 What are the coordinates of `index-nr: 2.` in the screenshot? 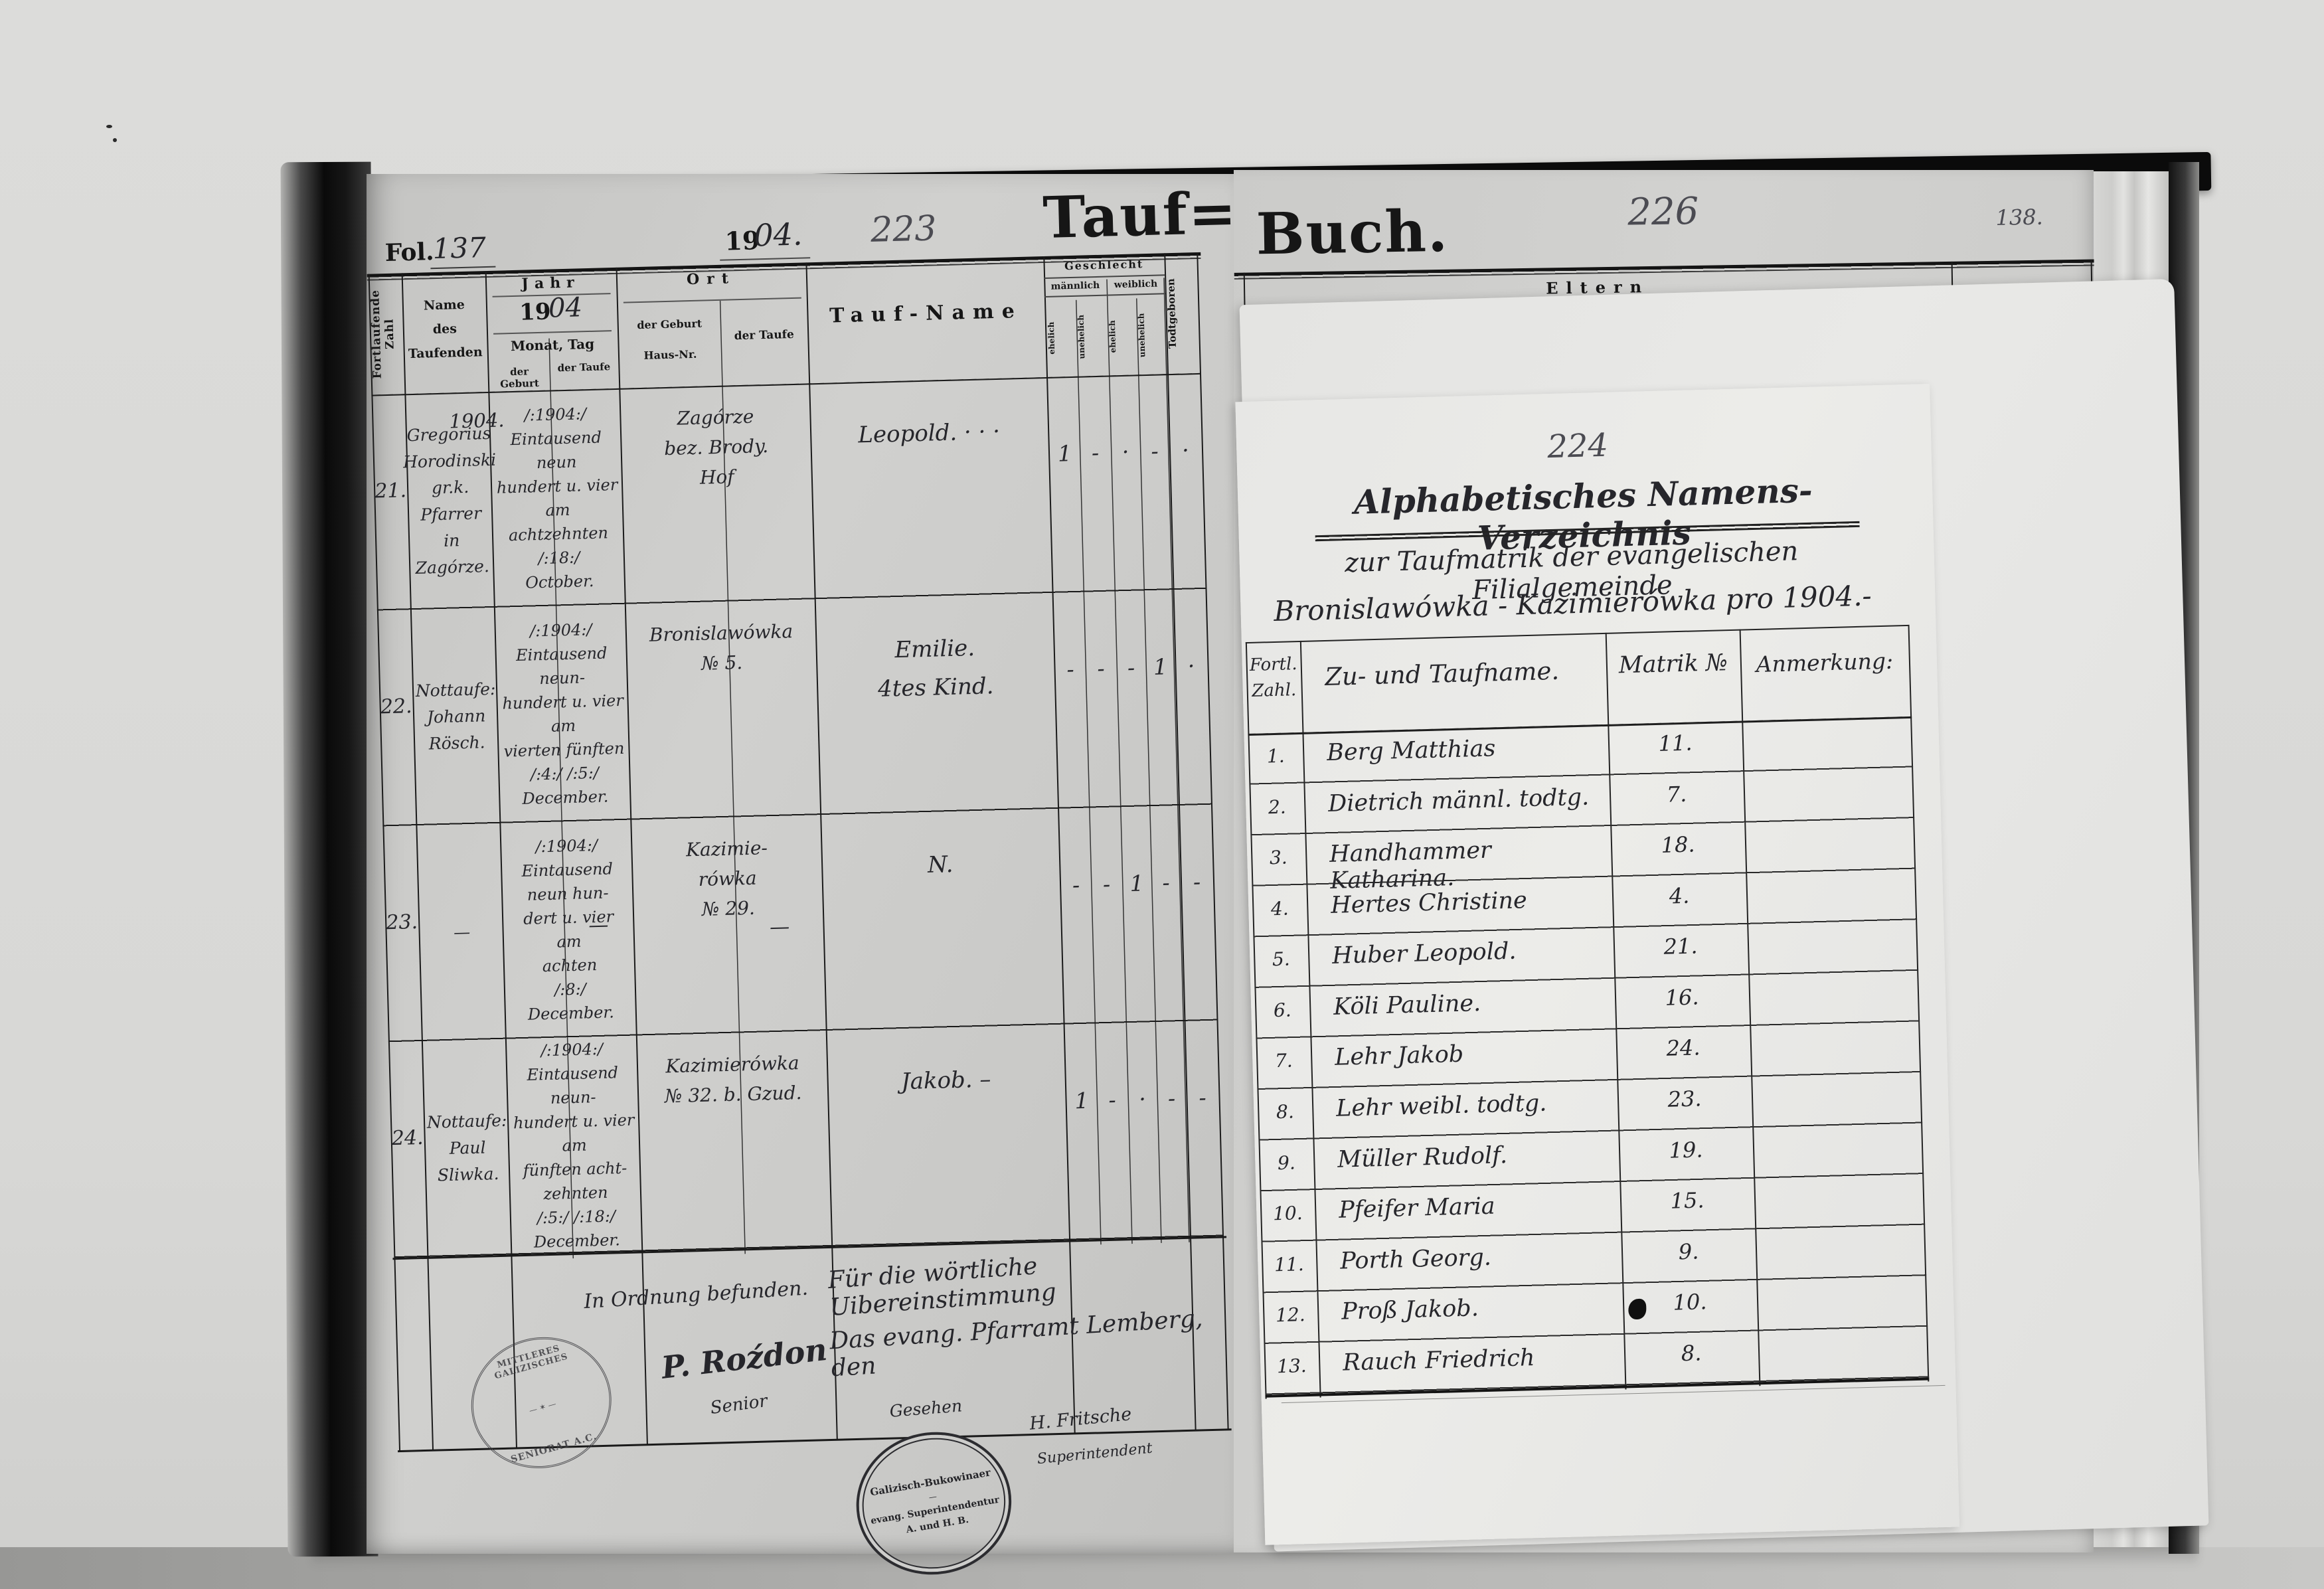 It's located at (1278, 807).